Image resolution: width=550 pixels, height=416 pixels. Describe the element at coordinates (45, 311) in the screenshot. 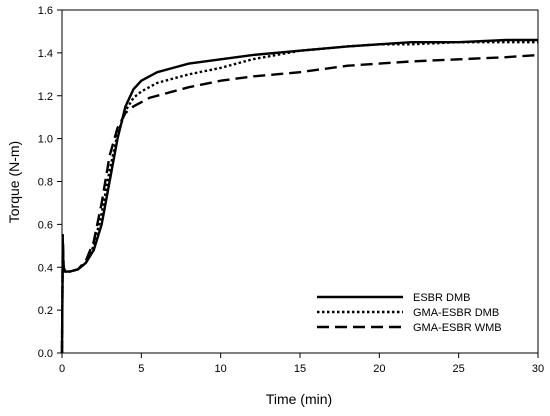

I see `y-tick-label: 0.2` at that location.